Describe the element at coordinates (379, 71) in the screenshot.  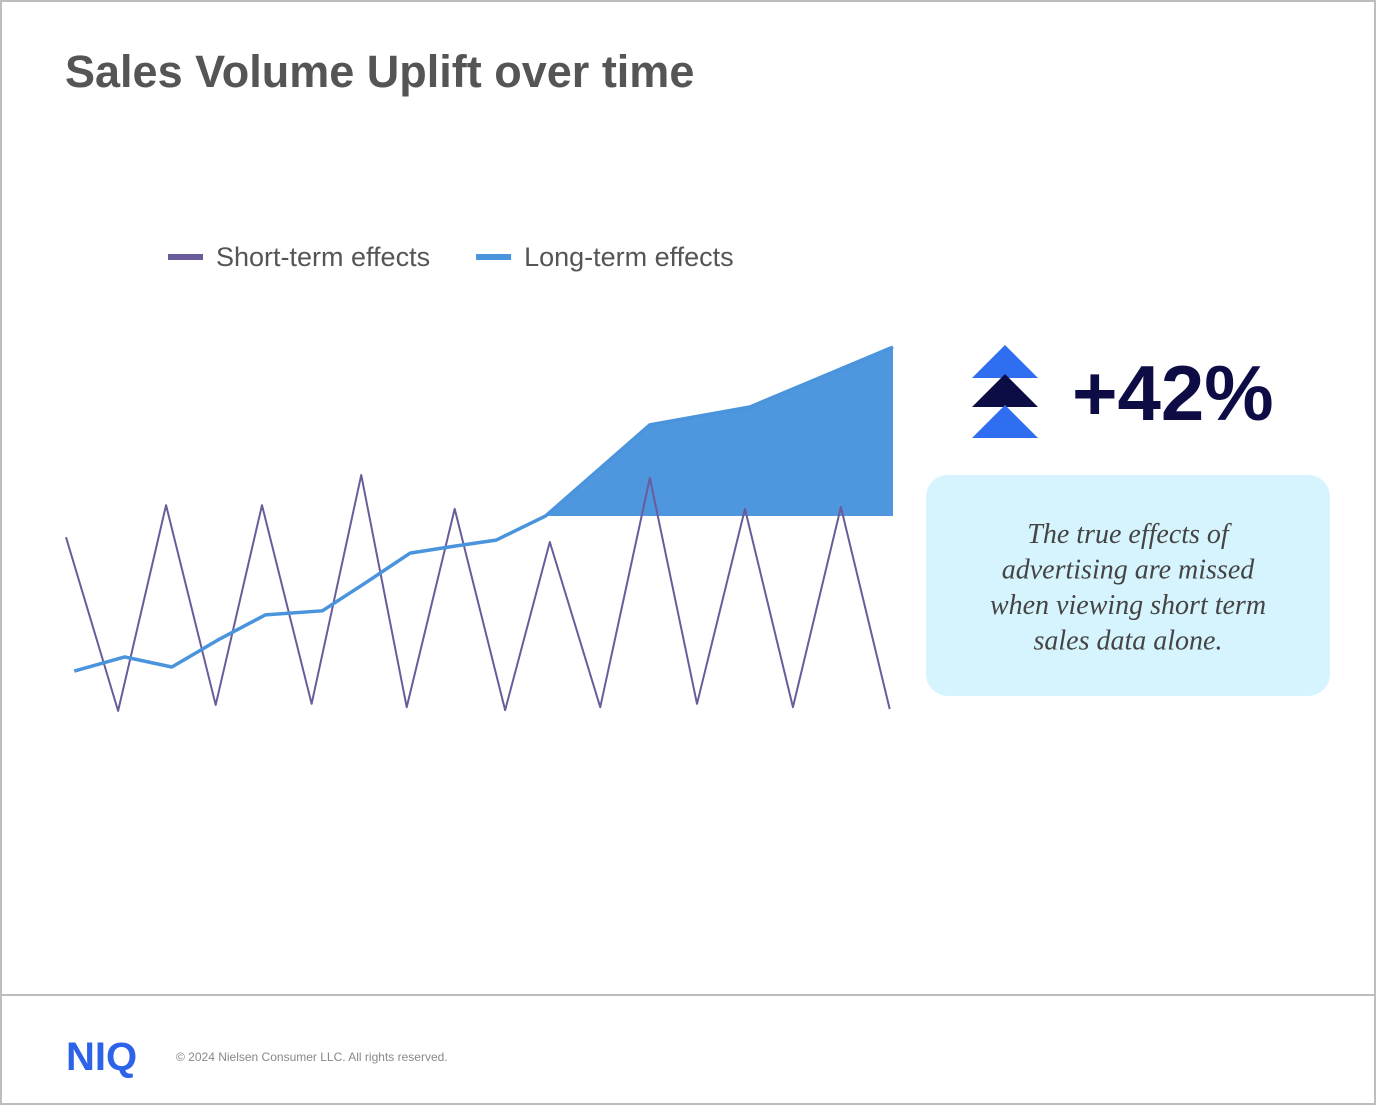
I see `chart-title: Sales Volume Uplift over time` at that location.